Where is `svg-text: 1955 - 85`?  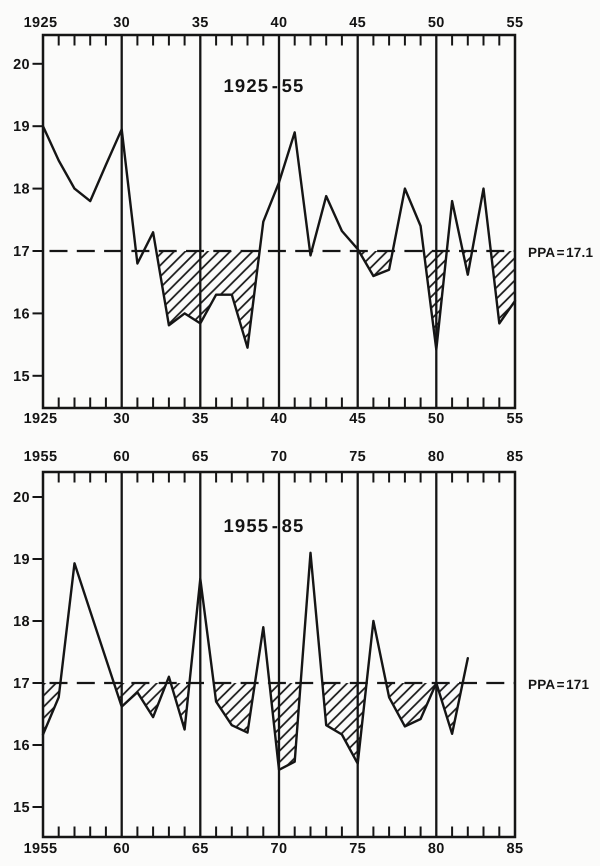 svg-text: 1955 - 85 is located at coordinates (264, 525).